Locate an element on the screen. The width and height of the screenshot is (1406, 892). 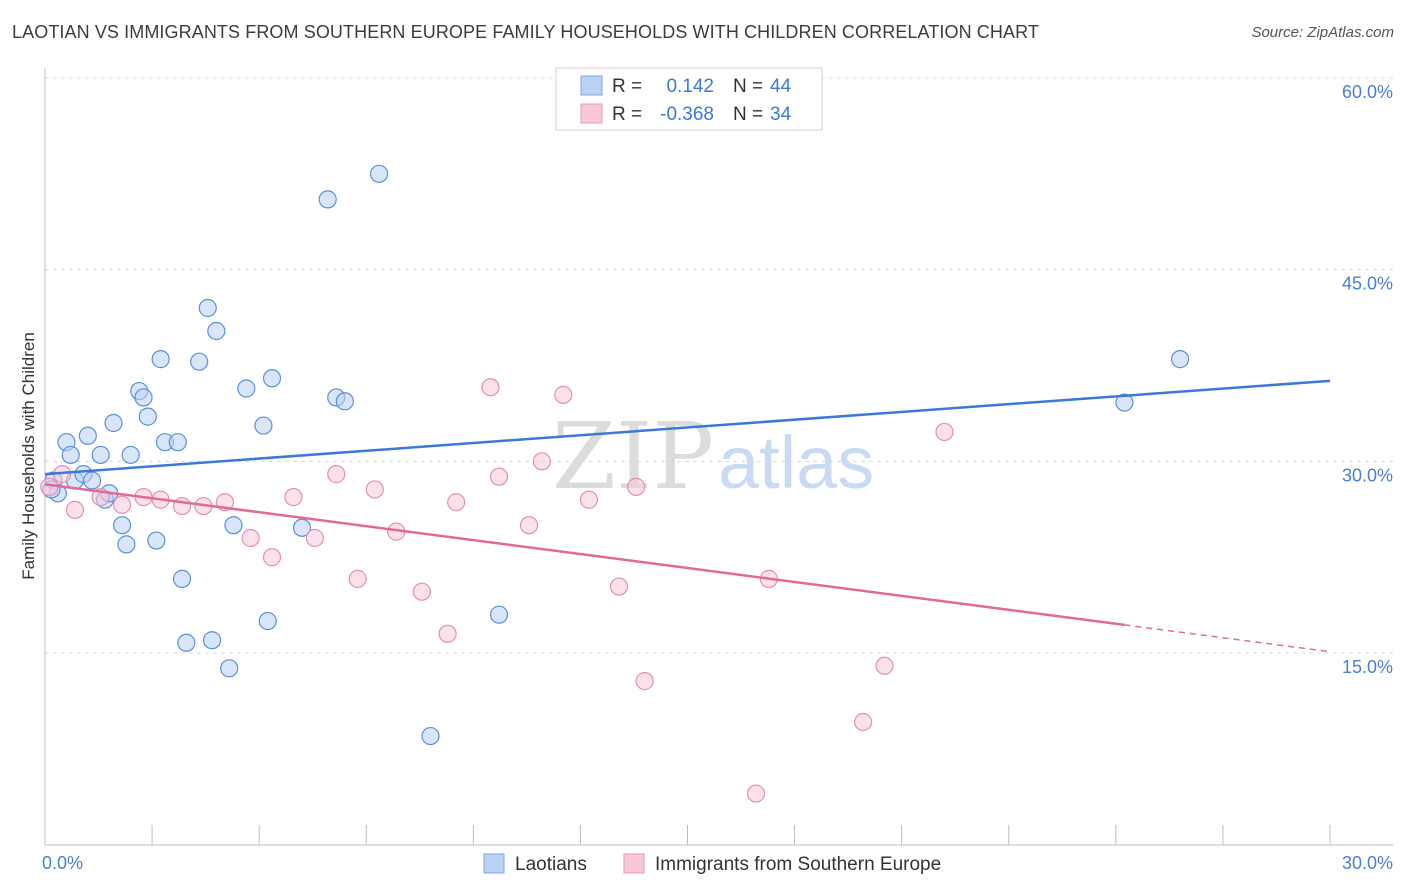
y-tick-label: 60.0% is located at coordinates (1367, 92).